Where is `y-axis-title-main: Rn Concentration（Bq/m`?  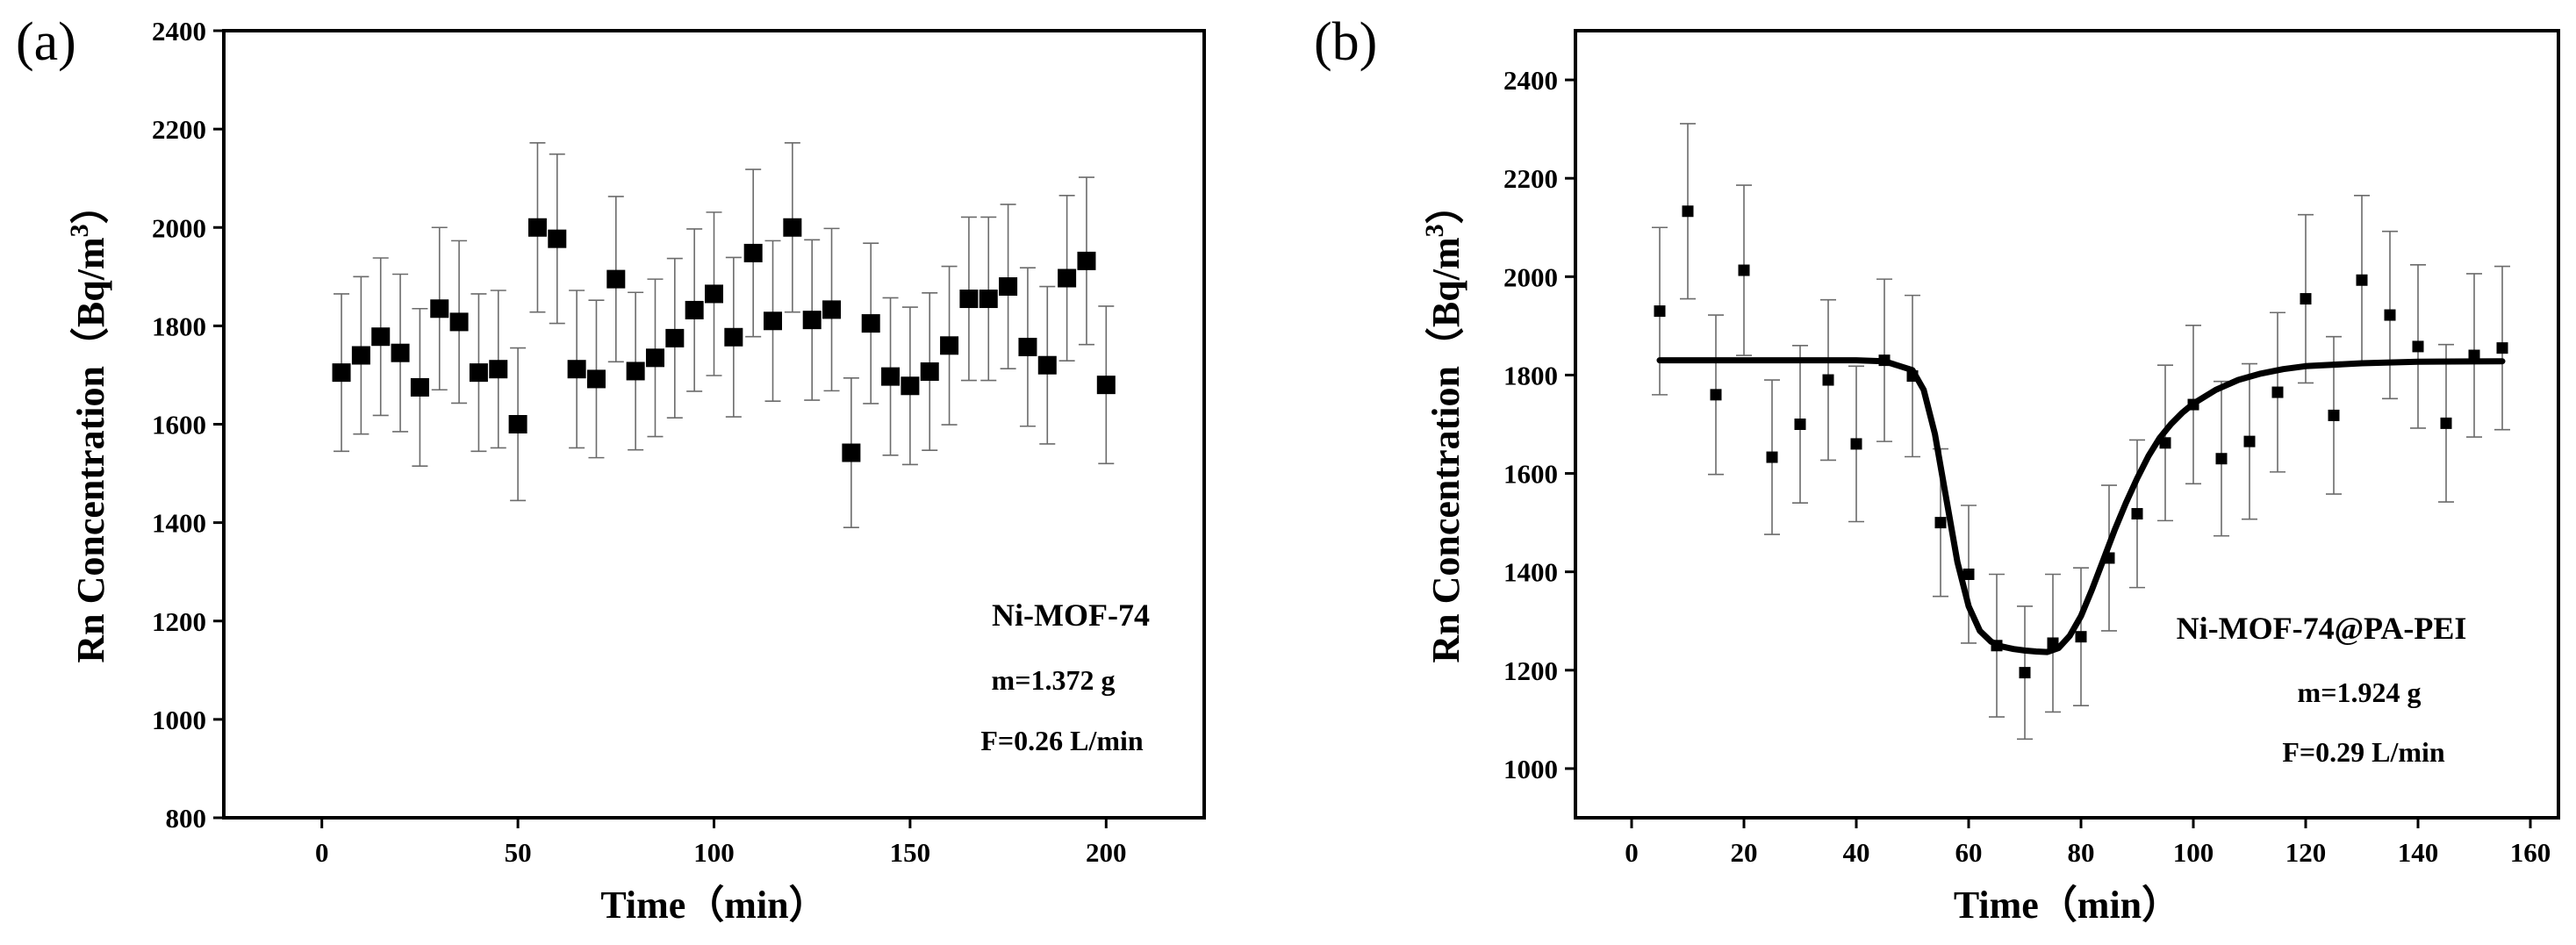 y-axis-title-main: Rn Concentration（Bq/m is located at coordinates (1445, 449).